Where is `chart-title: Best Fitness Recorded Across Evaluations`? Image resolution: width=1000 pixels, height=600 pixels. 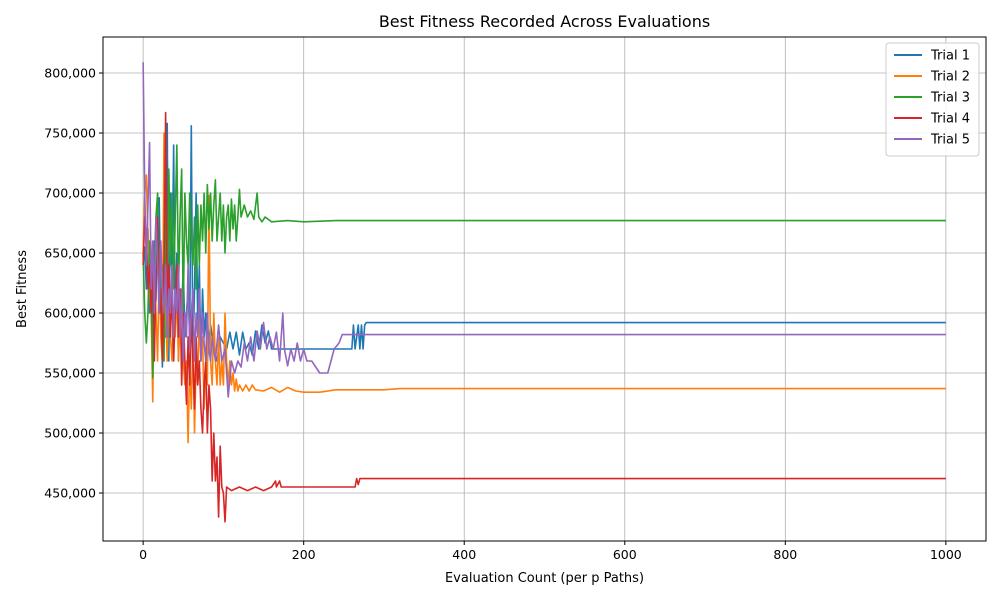 chart-title: Best Fitness Recorded Across Evaluations is located at coordinates (544, 21).